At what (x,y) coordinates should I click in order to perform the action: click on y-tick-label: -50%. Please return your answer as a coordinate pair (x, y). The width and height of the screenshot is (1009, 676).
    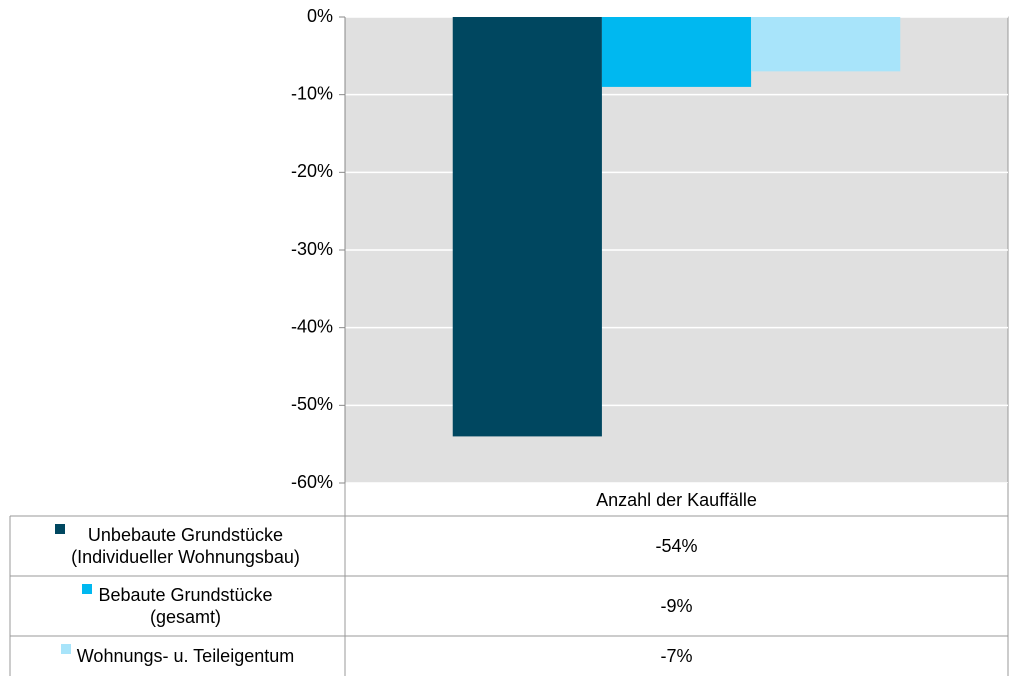
    Looking at the image, I should click on (312, 404).